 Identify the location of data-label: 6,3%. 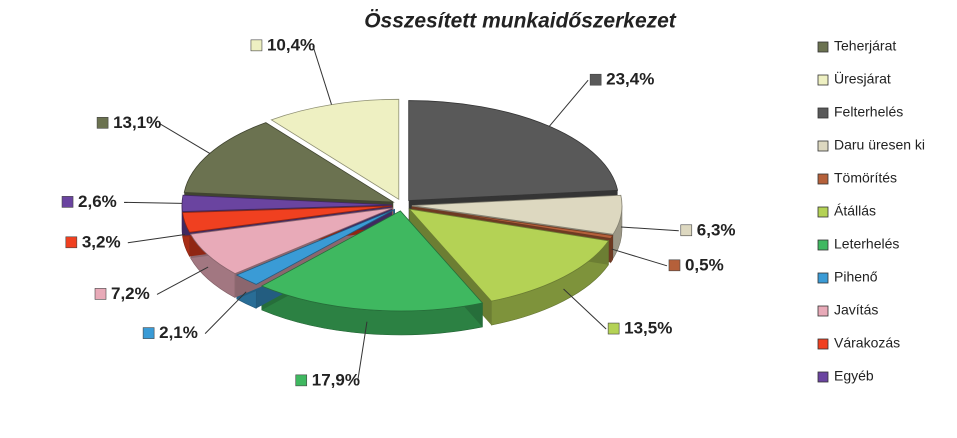
(716, 229).